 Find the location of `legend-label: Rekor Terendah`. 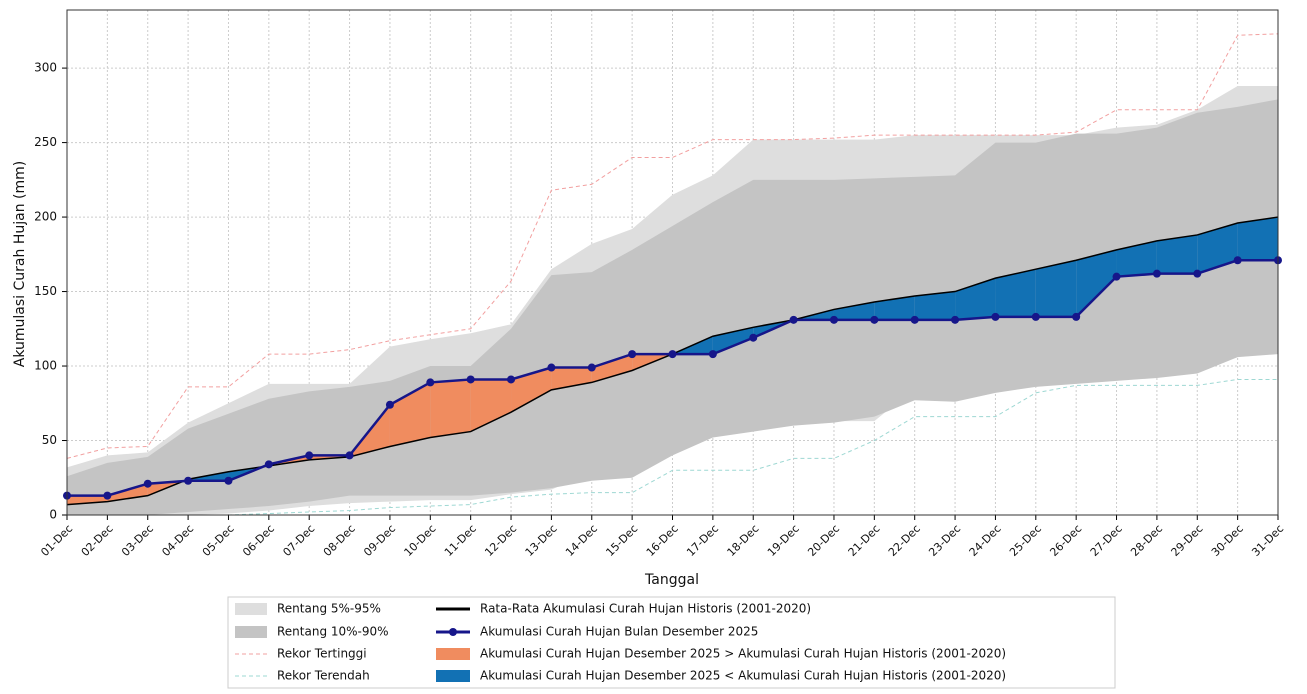

legend-label: Rekor Terendah is located at coordinates (323, 676).